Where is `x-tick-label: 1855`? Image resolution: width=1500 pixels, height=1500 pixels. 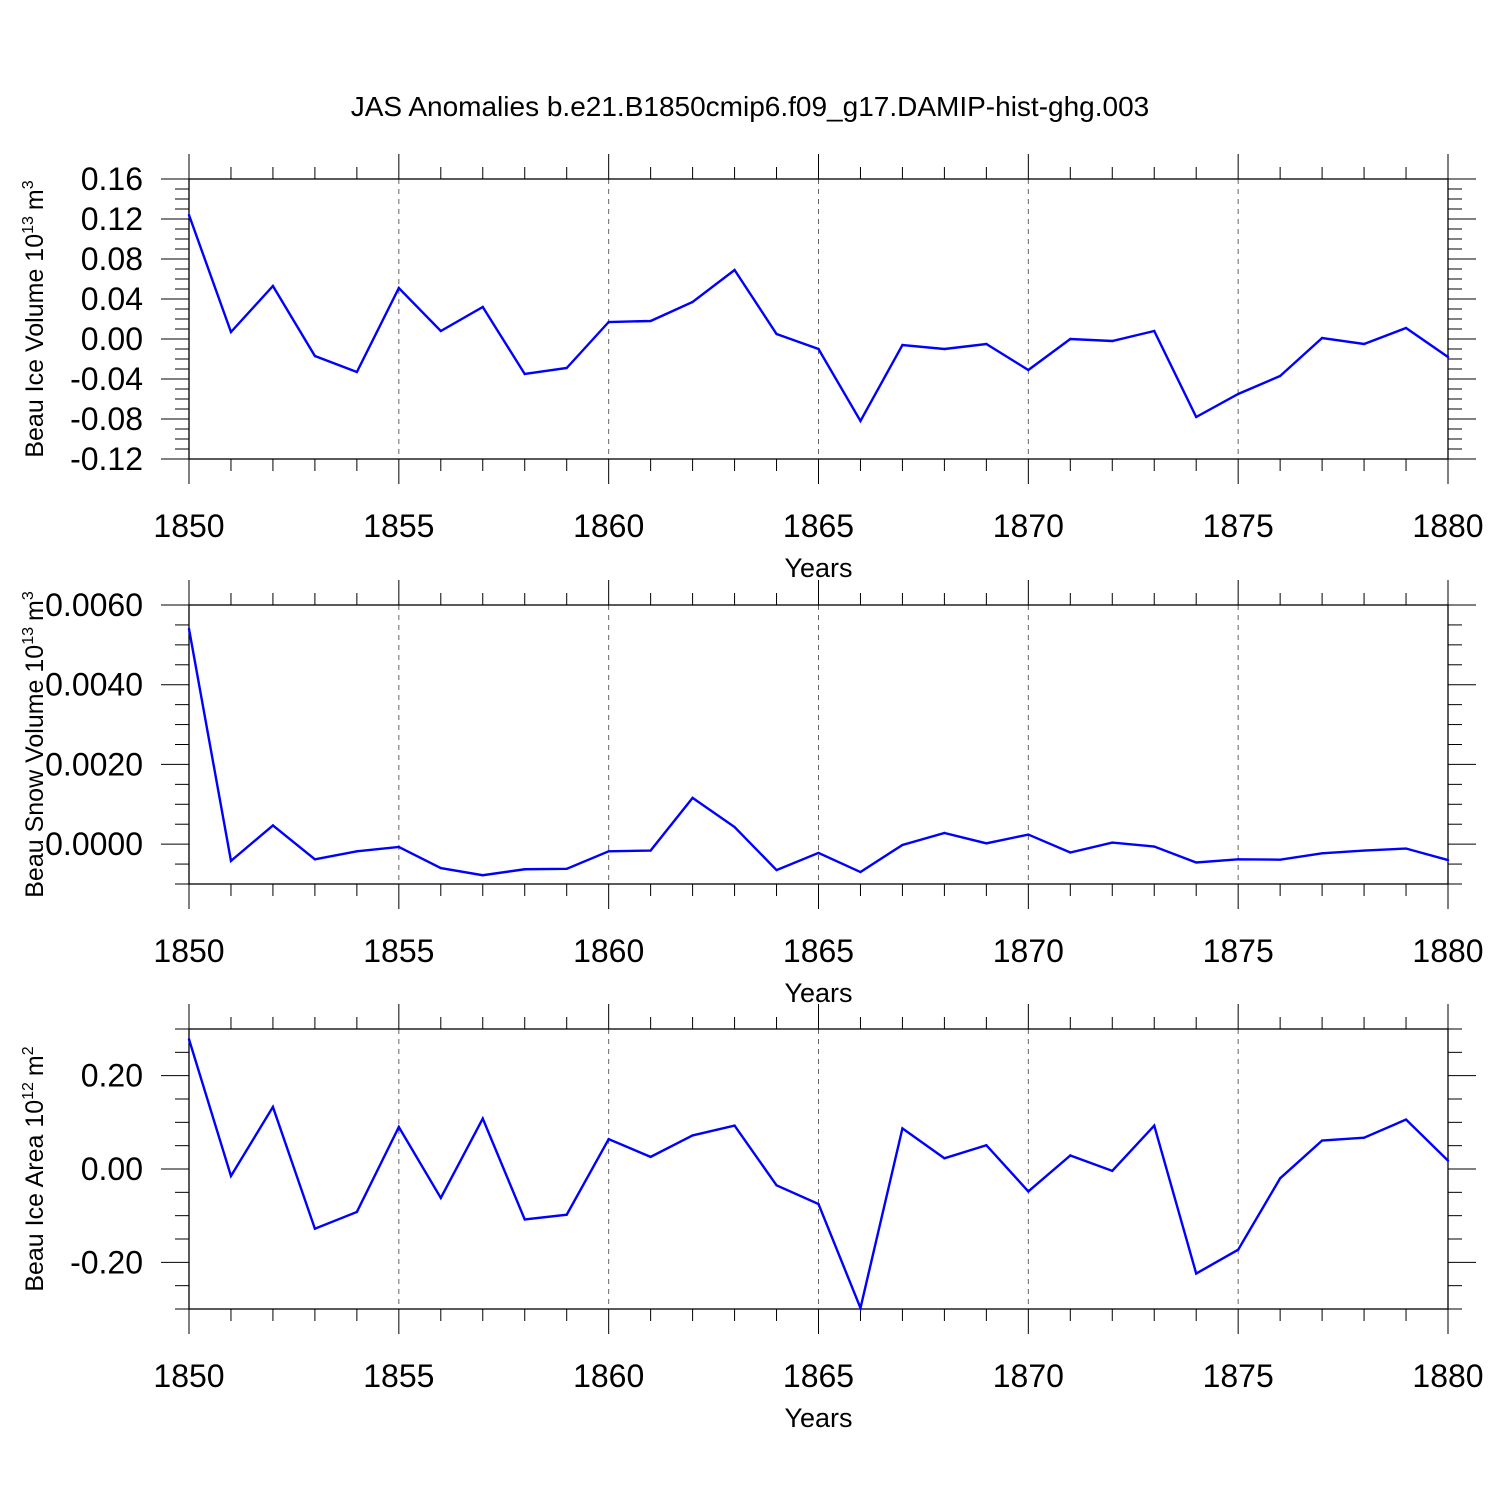
x-tick-label: 1855 is located at coordinates (398, 951).